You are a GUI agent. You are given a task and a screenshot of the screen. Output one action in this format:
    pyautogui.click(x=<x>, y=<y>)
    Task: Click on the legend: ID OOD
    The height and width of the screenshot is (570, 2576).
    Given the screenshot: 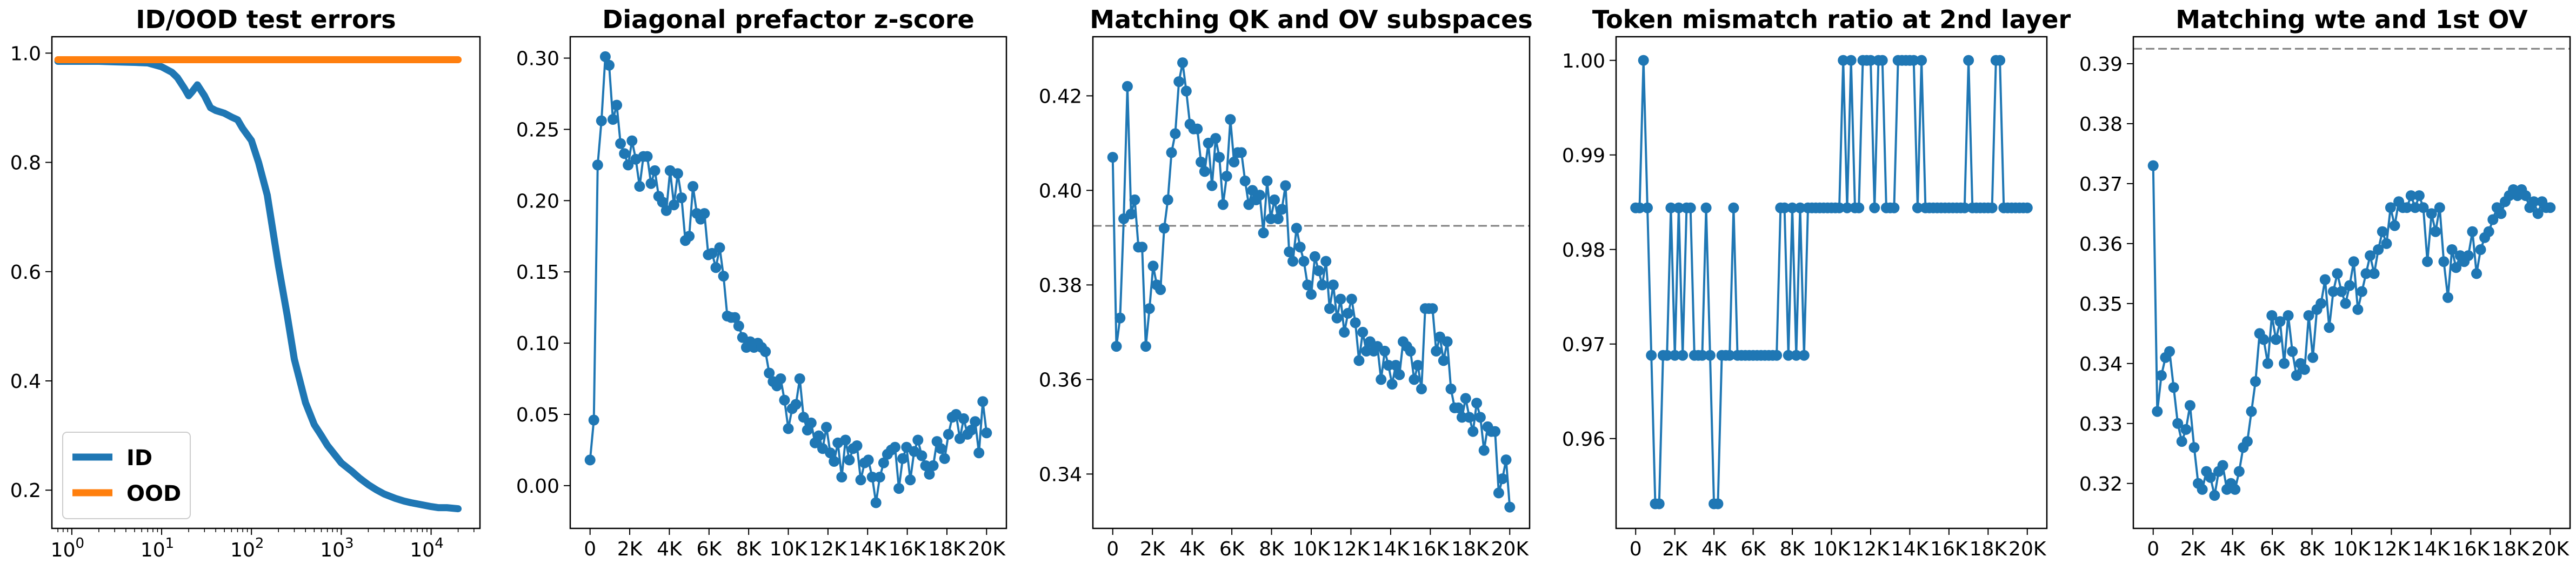 What is the action you would take?
    pyautogui.click(x=127, y=476)
    